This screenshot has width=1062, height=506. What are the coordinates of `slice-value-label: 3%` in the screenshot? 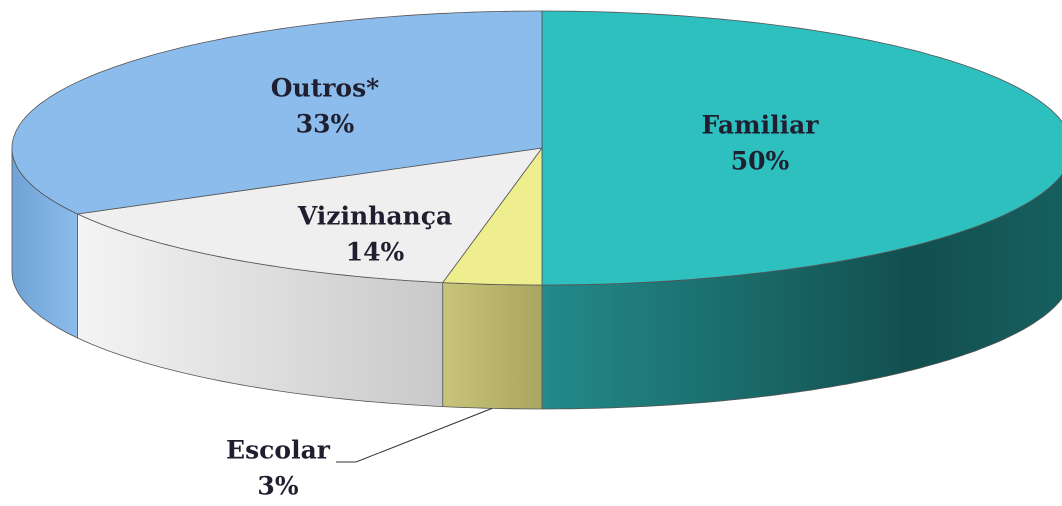 It's located at (277, 486).